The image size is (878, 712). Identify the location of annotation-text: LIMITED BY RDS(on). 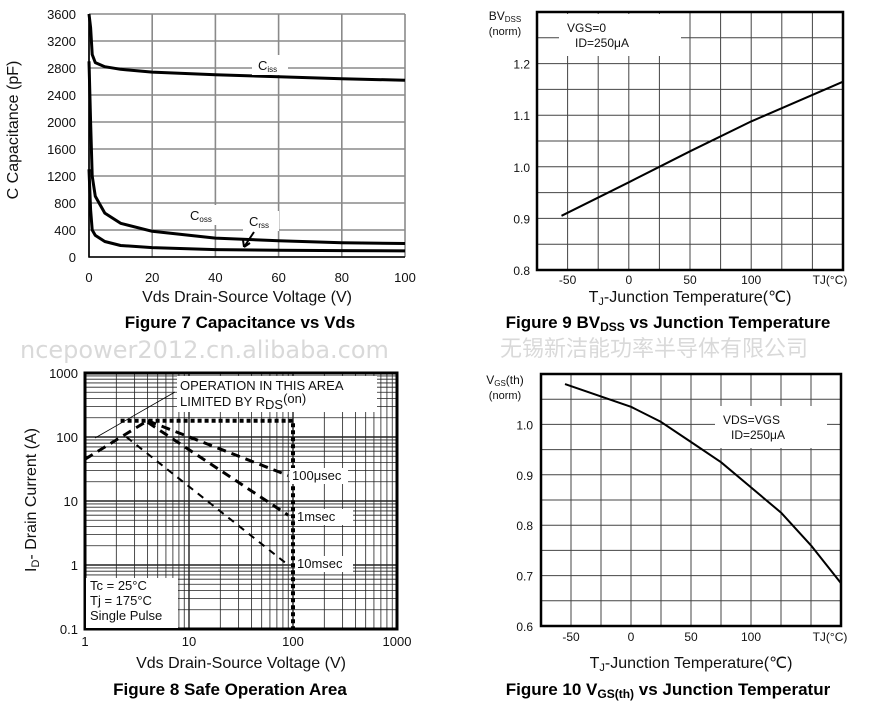
(243, 402).